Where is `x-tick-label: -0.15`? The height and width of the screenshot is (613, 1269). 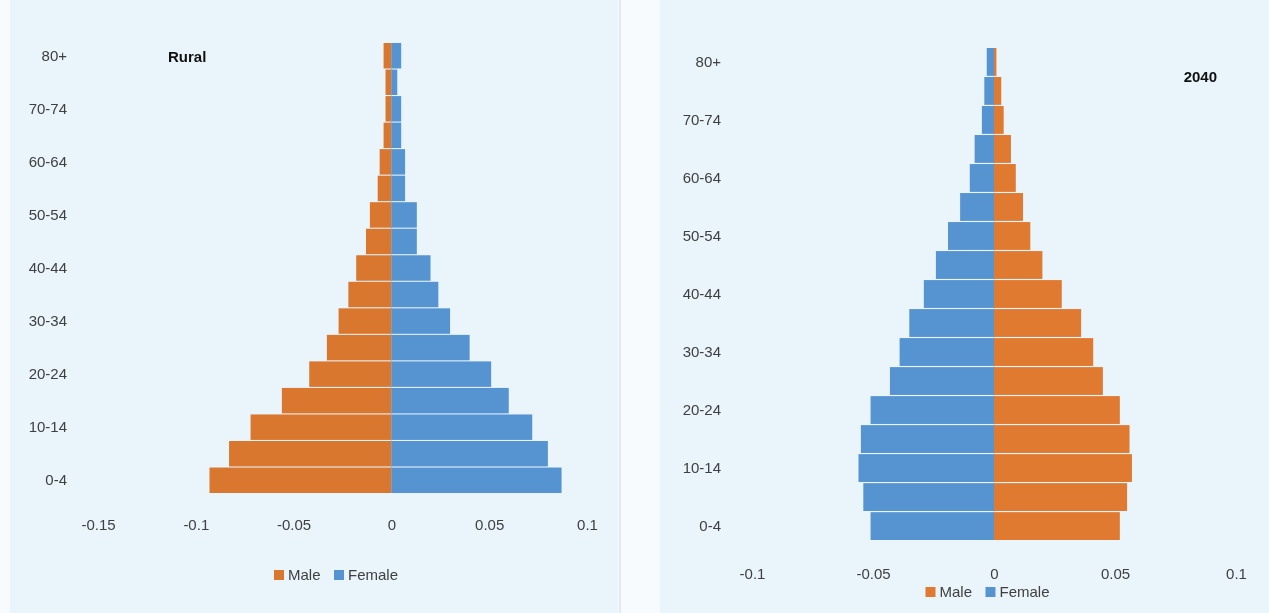 x-tick-label: -0.15 is located at coordinates (98, 524).